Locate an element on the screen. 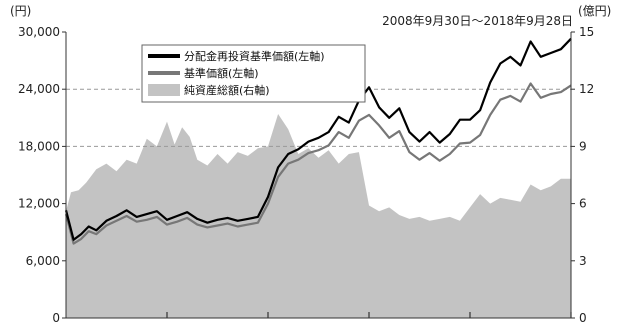 Image resolution: width=626 pixels, height=327 pixels. left-tick-label: 12,000 is located at coordinates (39, 204).